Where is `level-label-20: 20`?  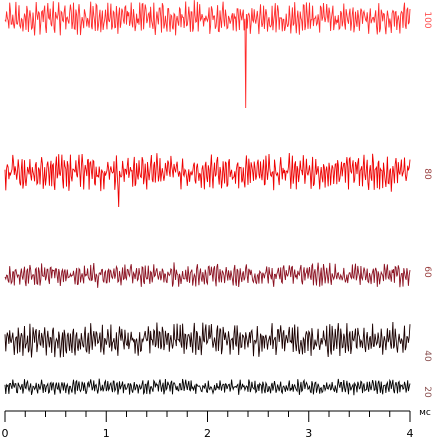
level-label-20: 20 is located at coordinates (427, 392).